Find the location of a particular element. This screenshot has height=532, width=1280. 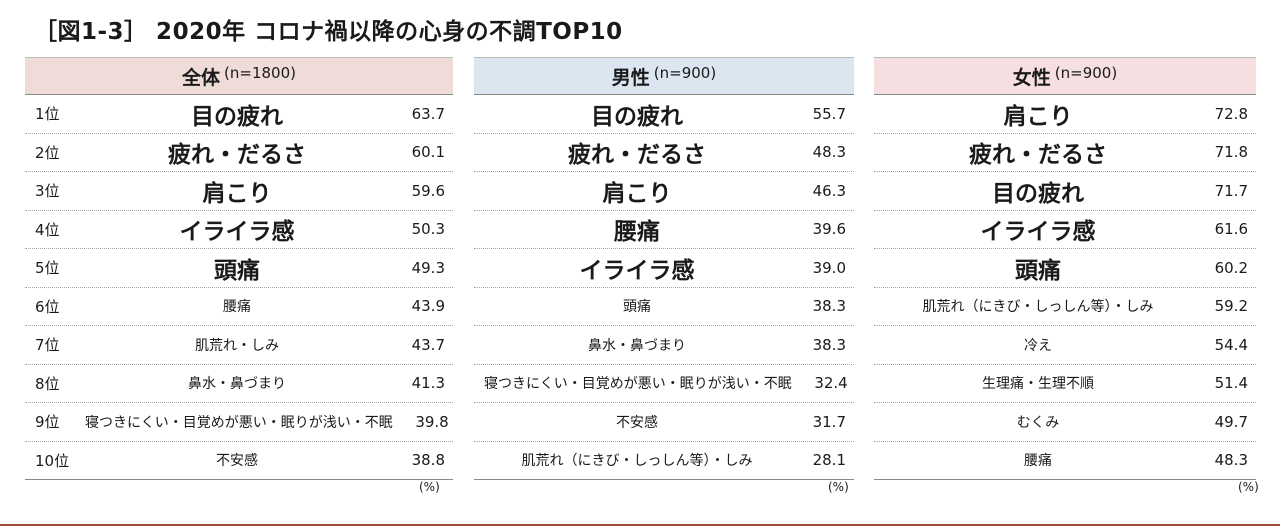

table-row: 生理痛・生理不順 51.4 is located at coordinates (1065, 384).